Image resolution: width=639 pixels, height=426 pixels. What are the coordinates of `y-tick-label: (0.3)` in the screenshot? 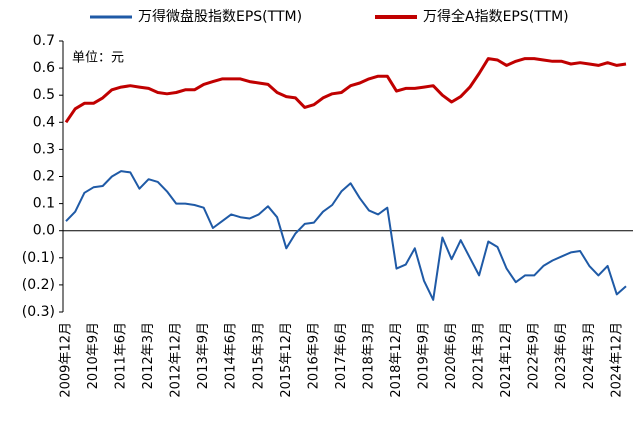 It's located at (38, 312).